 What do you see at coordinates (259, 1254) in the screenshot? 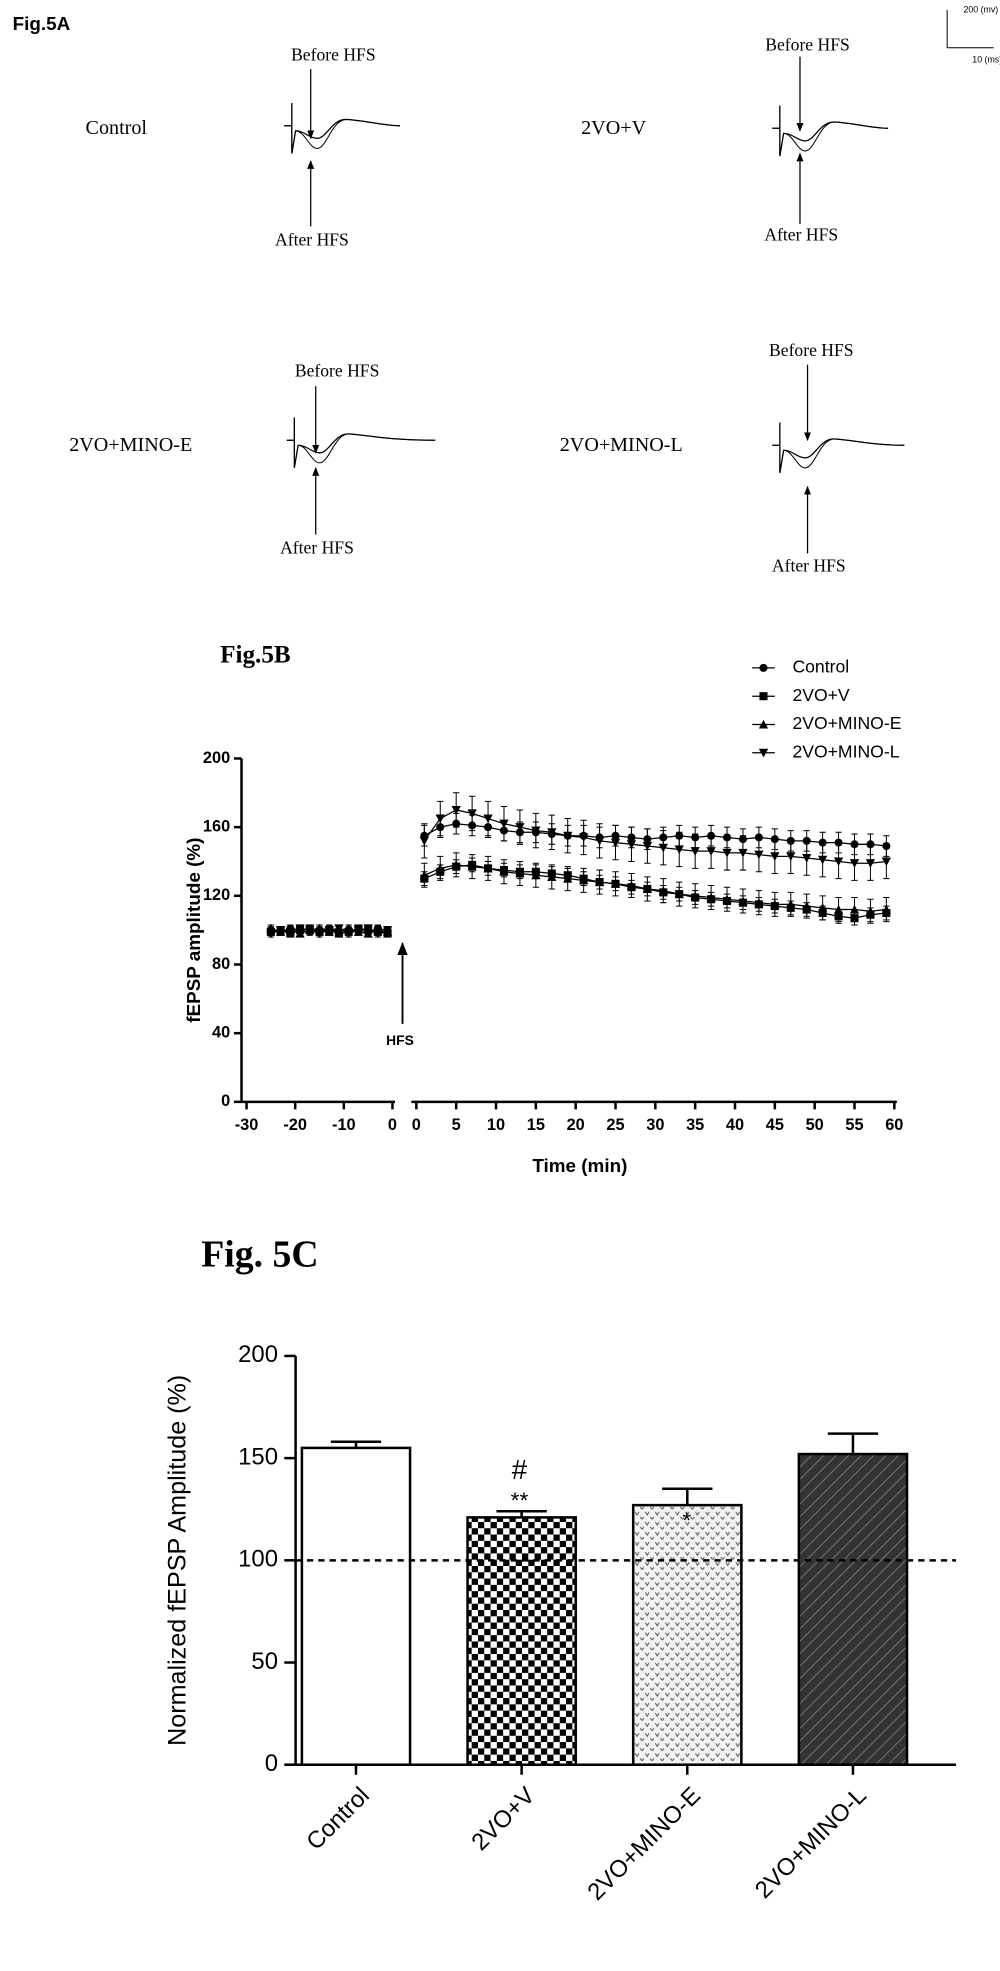
I see `chart-title: Fig. 5C` at bounding box center [259, 1254].